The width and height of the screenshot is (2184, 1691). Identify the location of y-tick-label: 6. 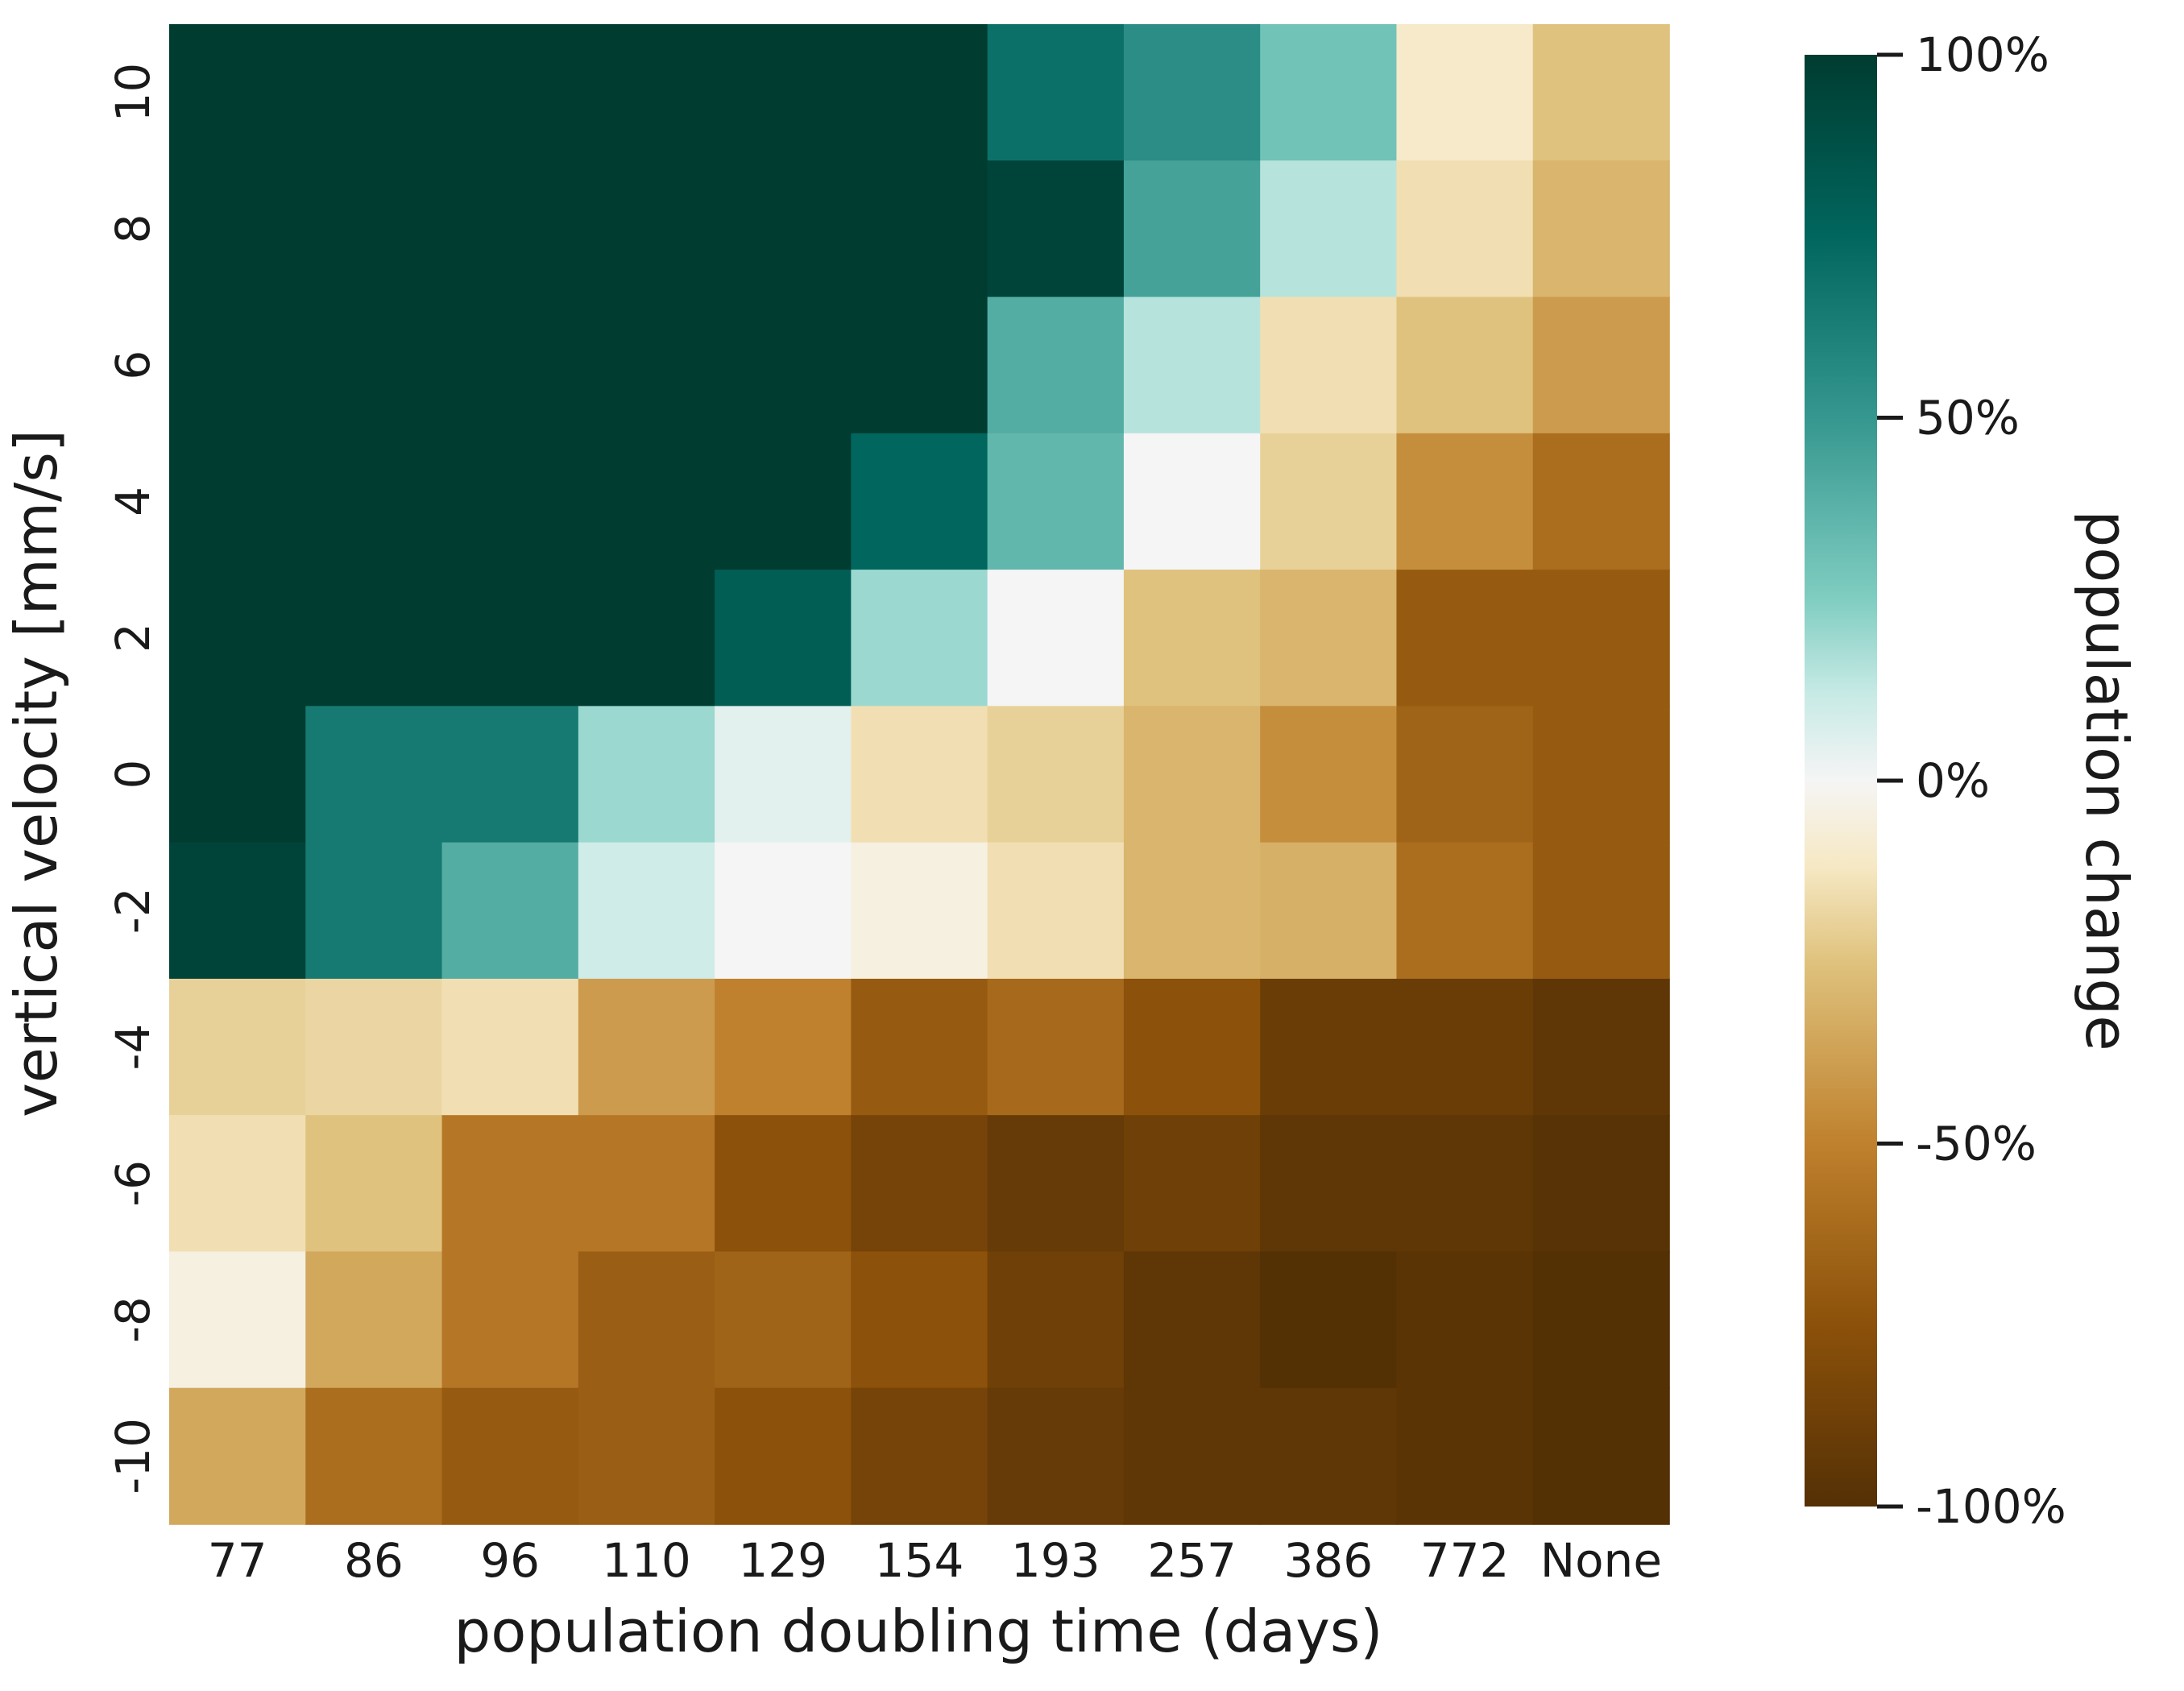
(133, 365).